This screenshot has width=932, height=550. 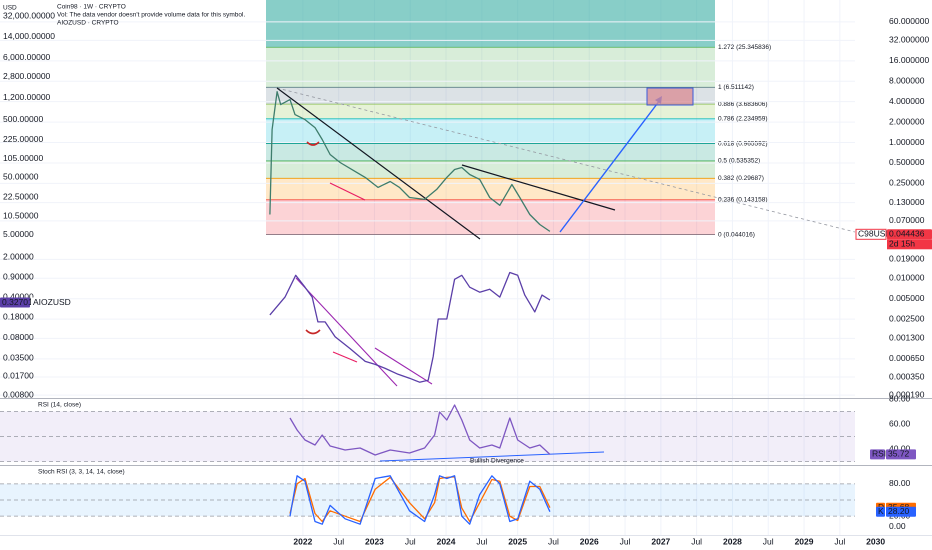 What do you see at coordinates (18, 337) in the screenshot?
I see `y2-tick-label: 0.08000` at bounding box center [18, 337].